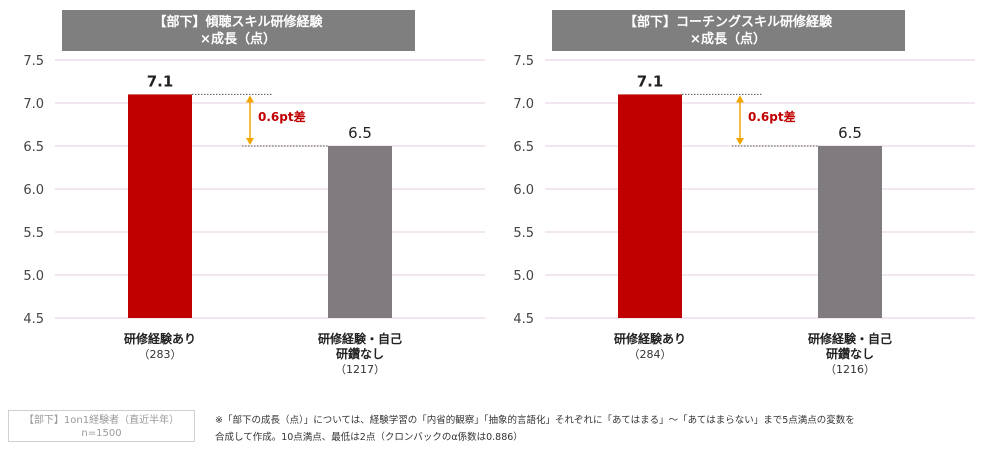  I want to click on note-line-2: 合成して作成。10点満点、最低は2点（クロンバックのα係数は0.886）, so click(369, 437).